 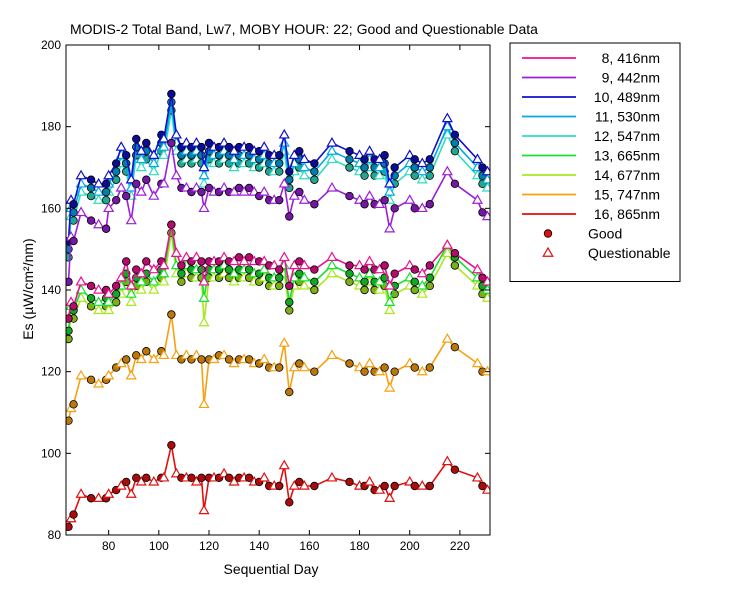 What do you see at coordinates (28, 288) in the screenshot?
I see `y-axis-label: Es (µW/cm²/nm)` at bounding box center [28, 288].